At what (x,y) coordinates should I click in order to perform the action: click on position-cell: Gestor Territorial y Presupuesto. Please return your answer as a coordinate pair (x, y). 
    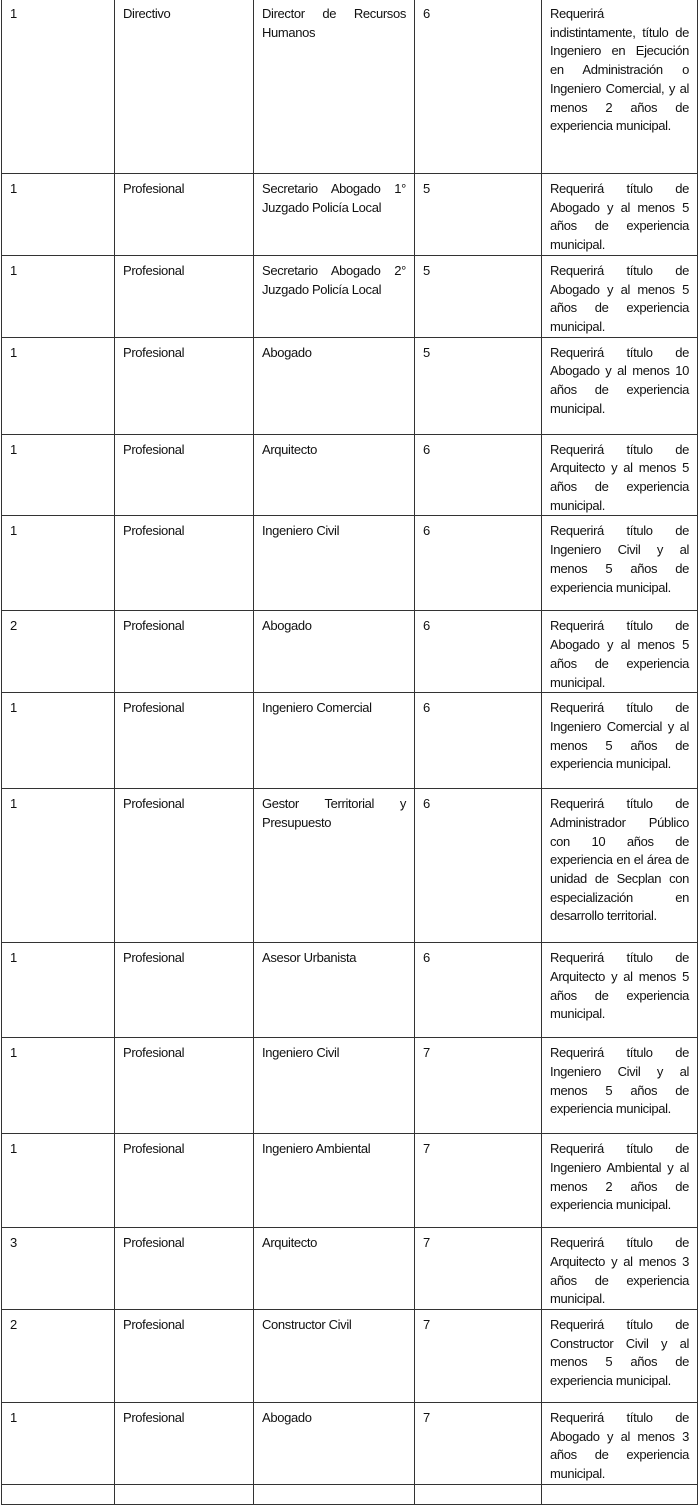
    Looking at the image, I should click on (334, 866).